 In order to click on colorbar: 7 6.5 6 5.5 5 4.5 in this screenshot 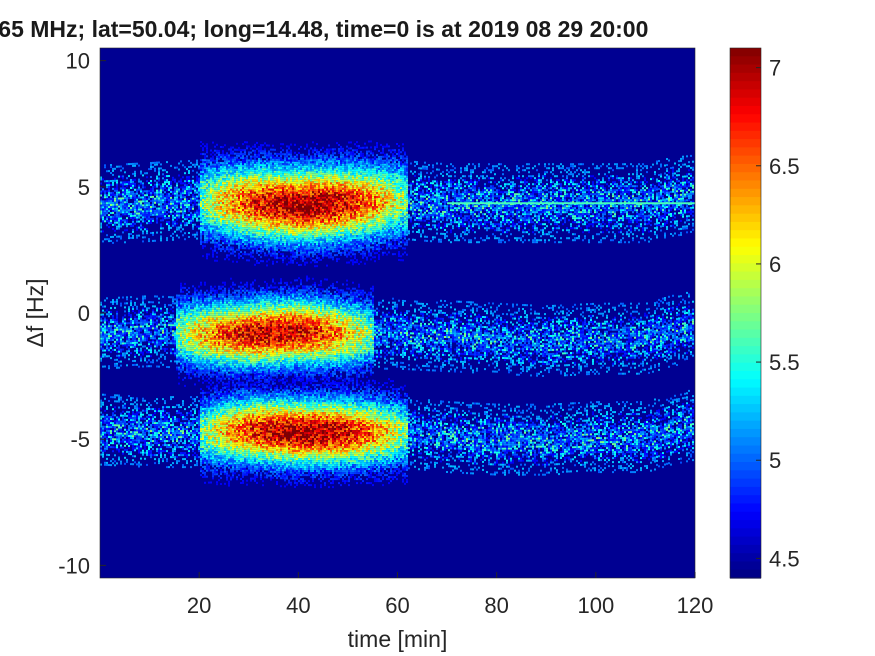, I will do `click(765, 313)`.